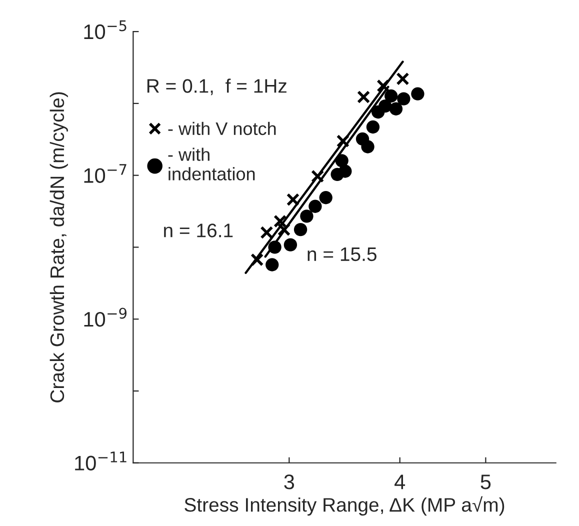 The height and width of the screenshot is (526, 579). What do you see at coordinates (342, 254) in the screenshot?
I see `annotation: n = 15.5` at bounding box center [342, 254].